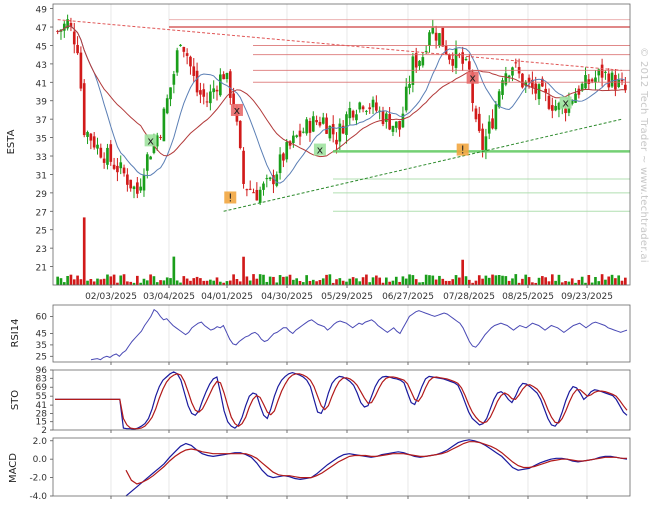  I want to click on y-tick-label: 37, so click(41, 121).